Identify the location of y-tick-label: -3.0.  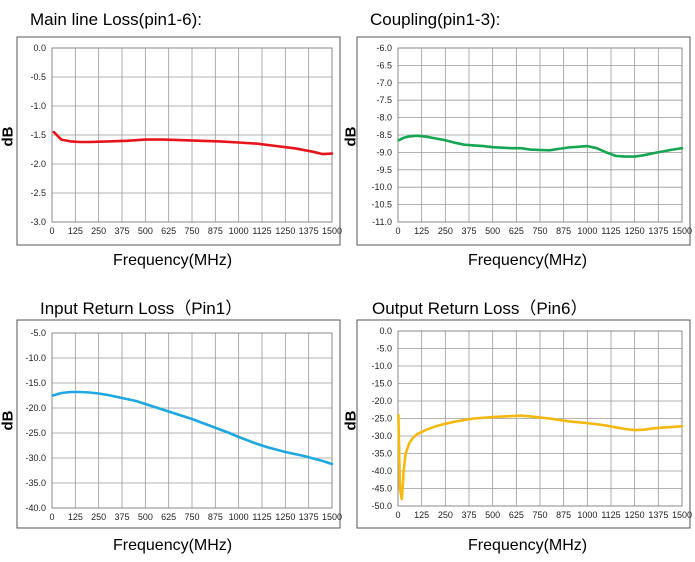
(38, 222).